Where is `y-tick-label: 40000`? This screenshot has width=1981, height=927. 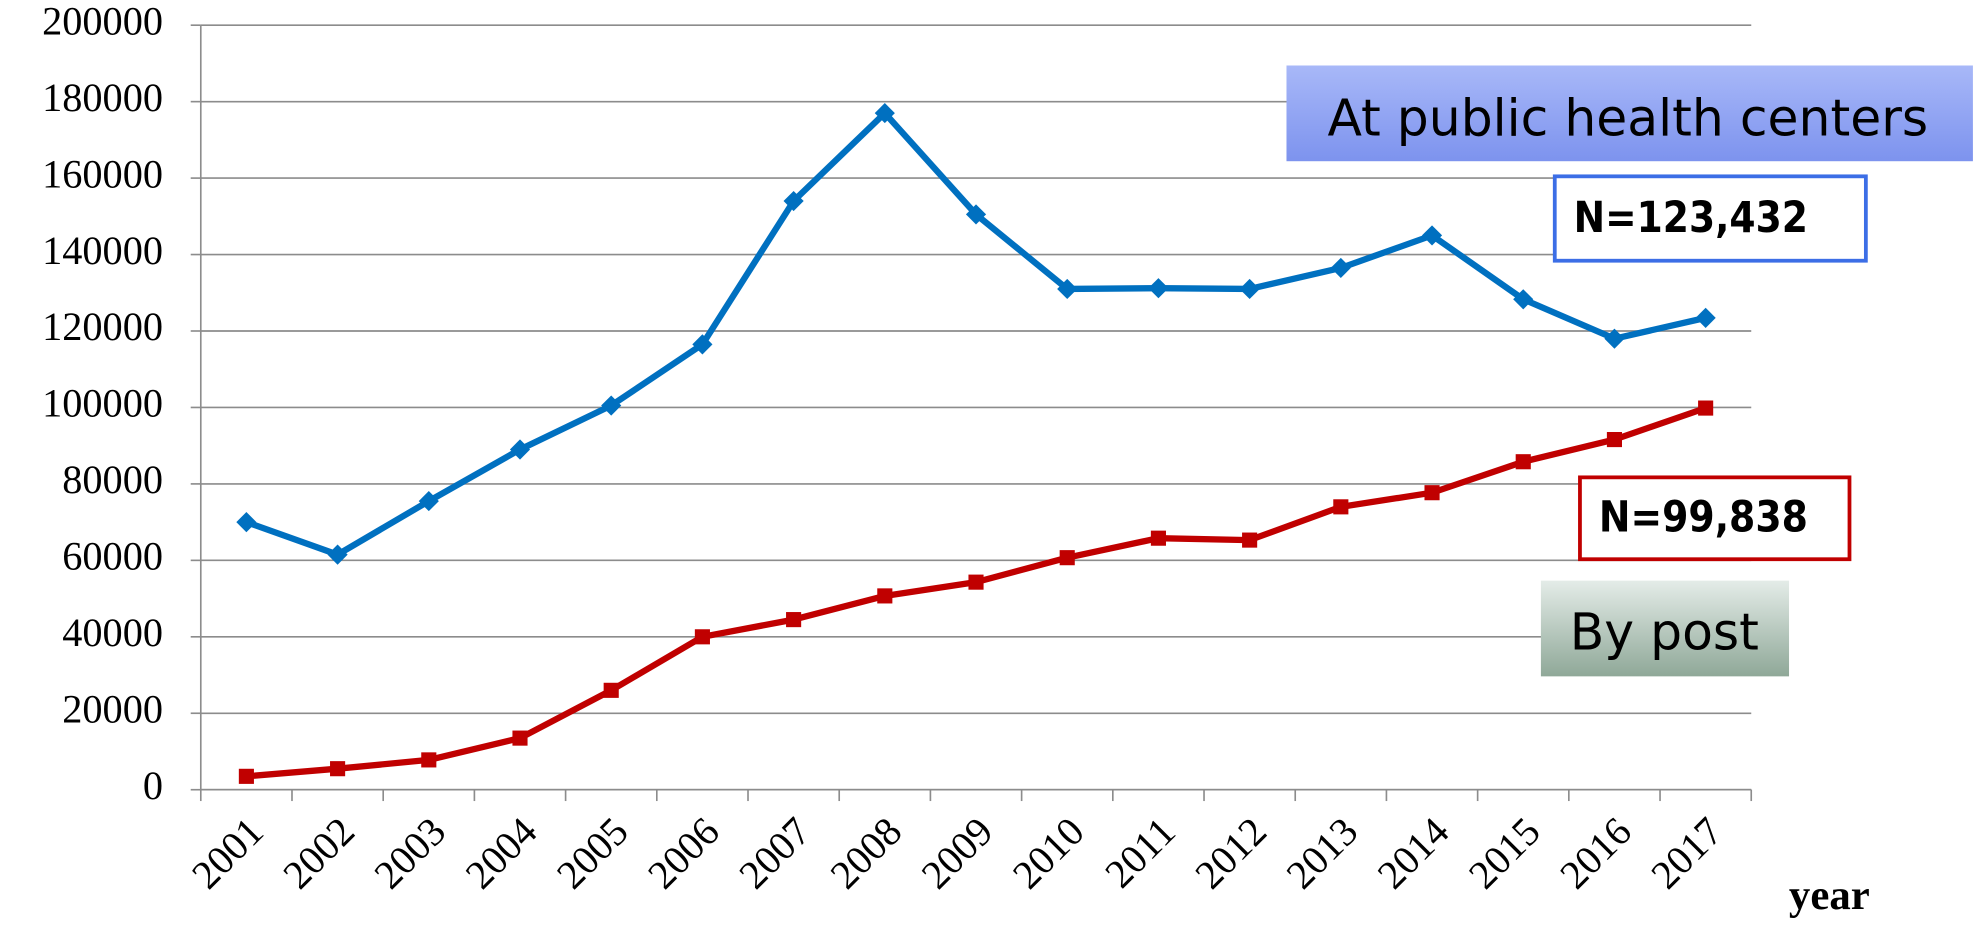
y-tick-label: 40000 is located at coordinates (112, 632).